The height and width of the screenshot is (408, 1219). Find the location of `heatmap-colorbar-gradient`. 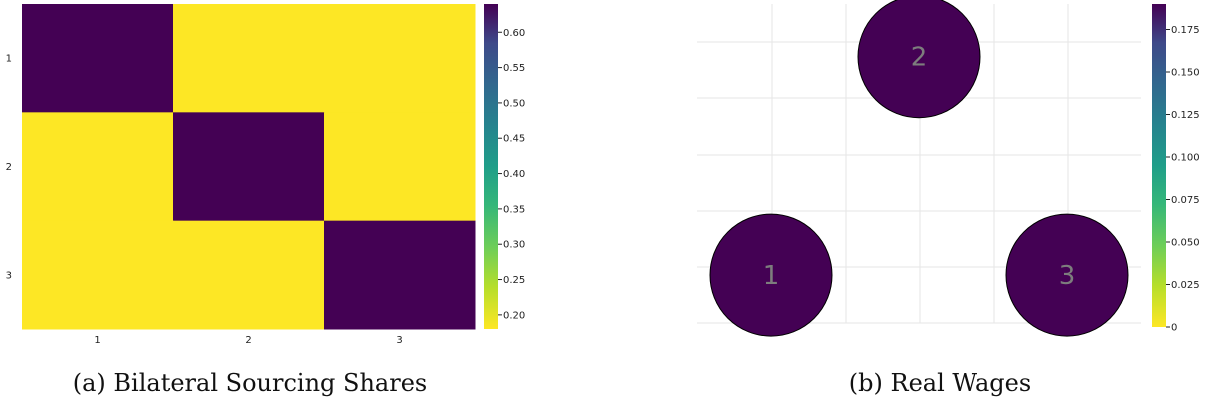

heatmap-colorbar-gradient is located at coordinates (491, 166).